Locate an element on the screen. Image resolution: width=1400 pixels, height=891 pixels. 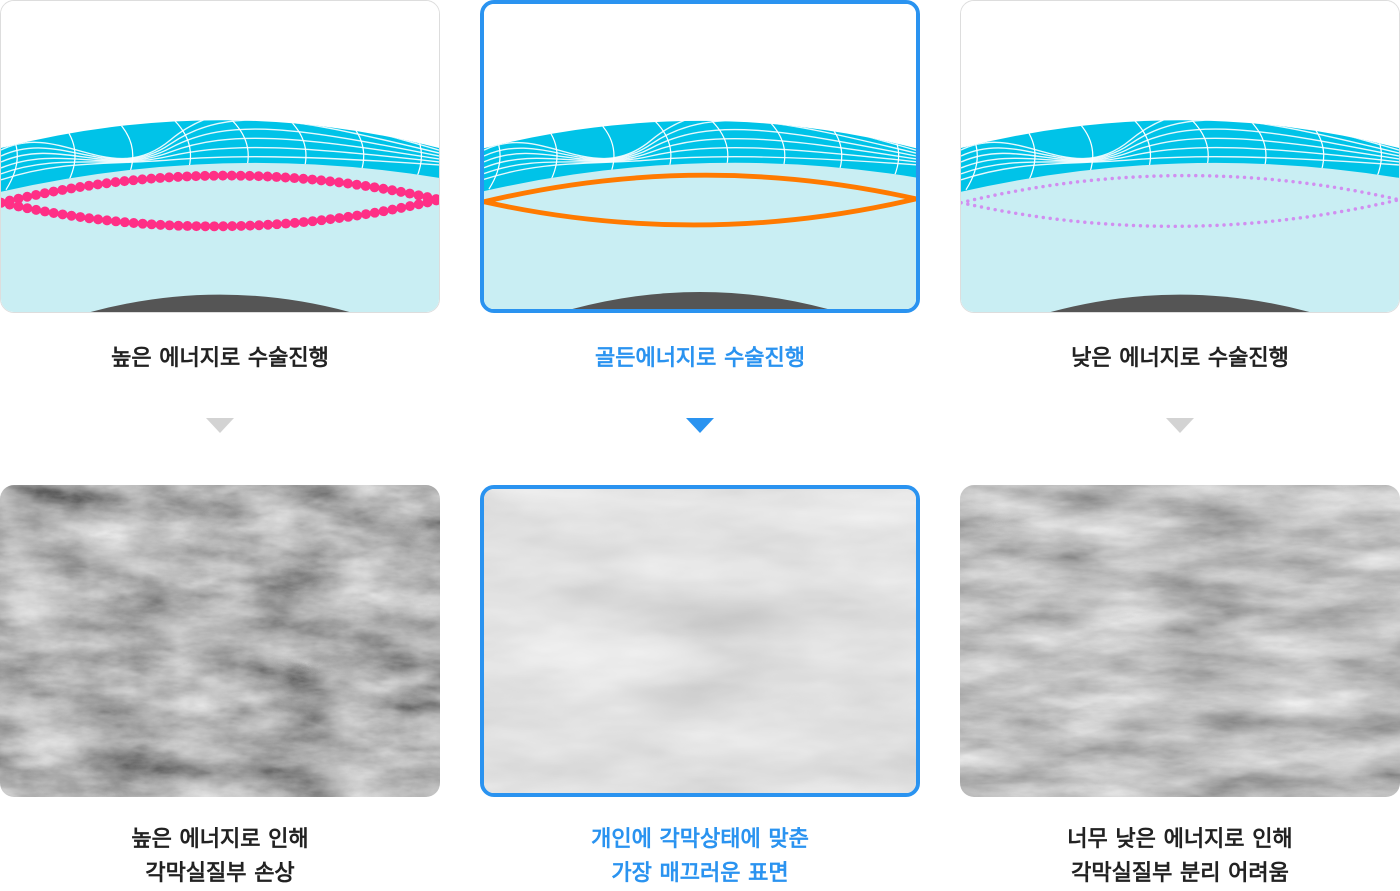
caption-line: 가장 매끄러운 표면 is located at coordinates (700, 873).